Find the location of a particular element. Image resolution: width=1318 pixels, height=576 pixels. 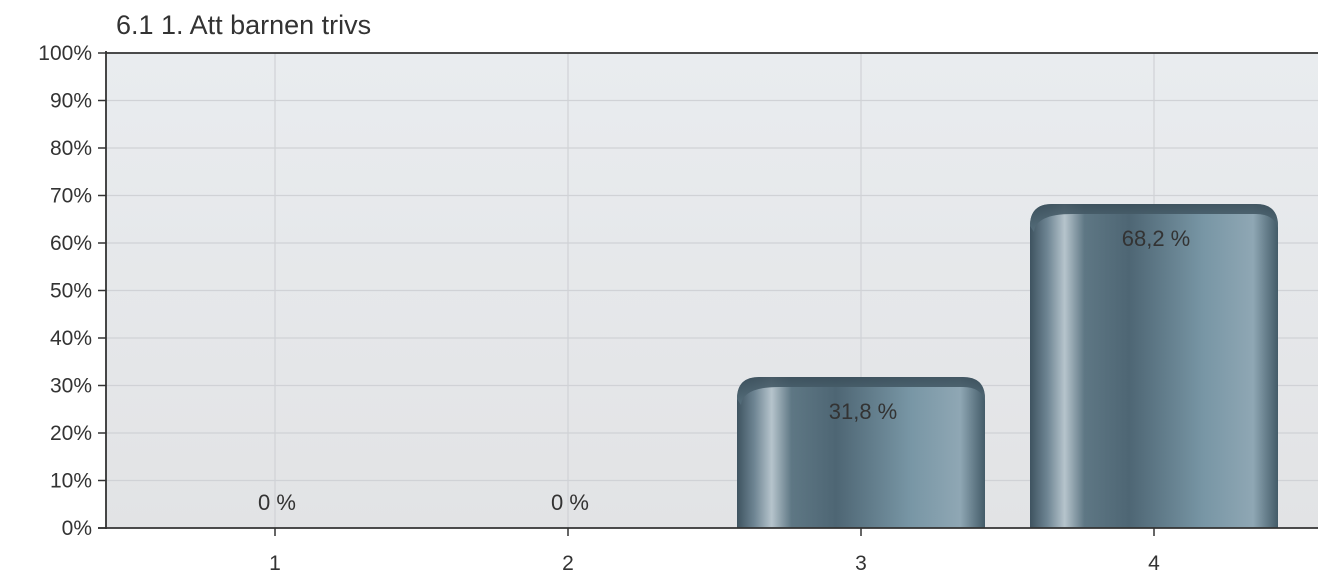

data-label: 31,8 % is located at coordinates (863, 411).